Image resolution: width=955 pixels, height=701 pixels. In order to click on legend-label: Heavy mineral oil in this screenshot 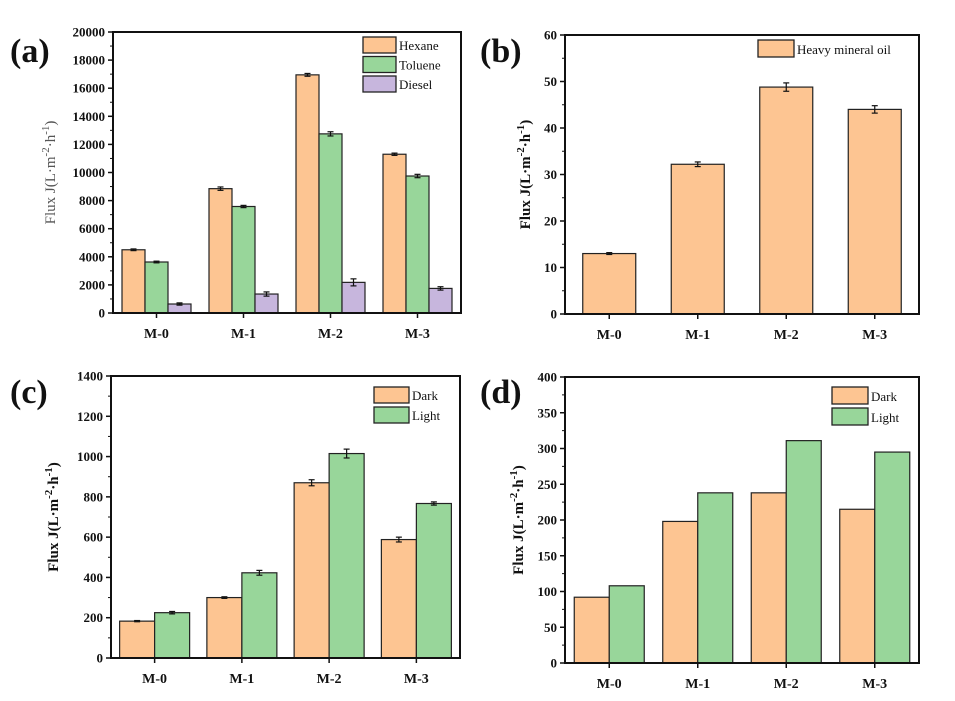, I will do `click(844, 49)`.